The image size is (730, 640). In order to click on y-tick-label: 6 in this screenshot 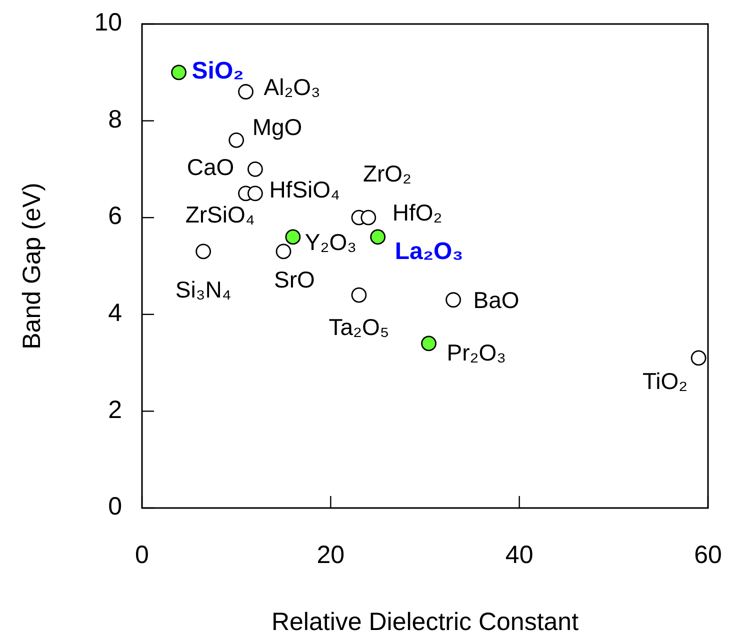, I will do `click(115, 216)`.